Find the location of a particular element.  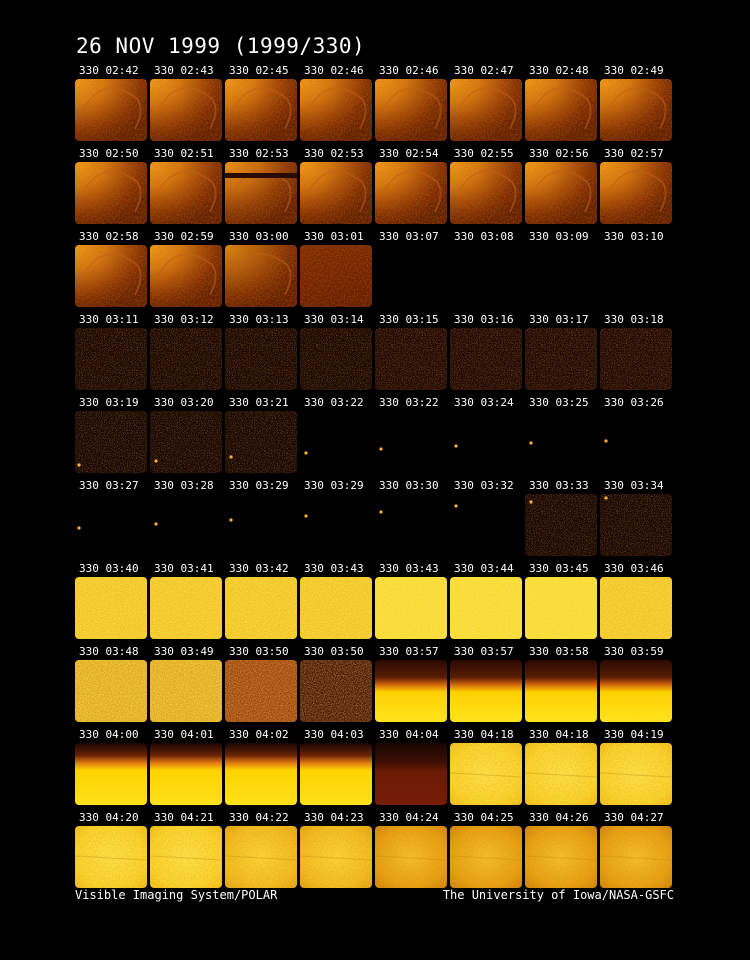

frame-timestamp: 330 03:12 is located at coordinates (184, 319).